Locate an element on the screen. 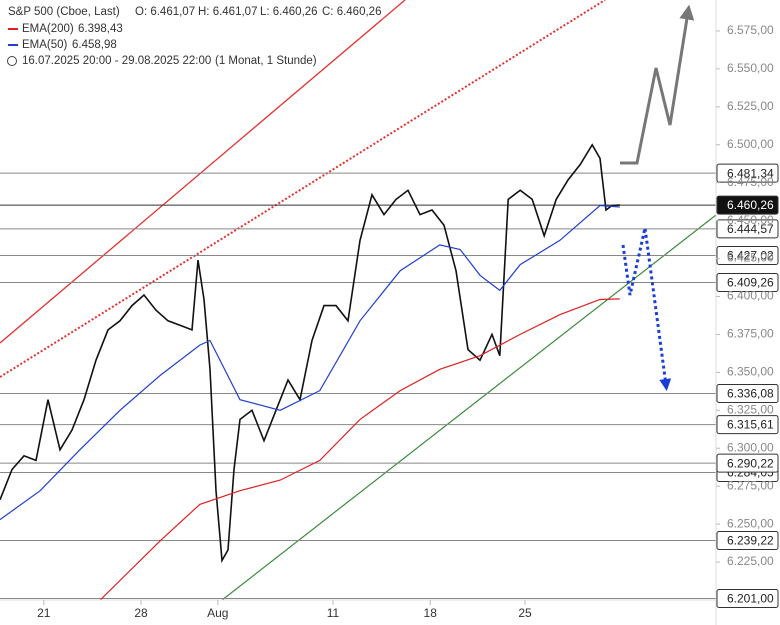  legend-label: EMA(50) is located at coordinates (45, 45).